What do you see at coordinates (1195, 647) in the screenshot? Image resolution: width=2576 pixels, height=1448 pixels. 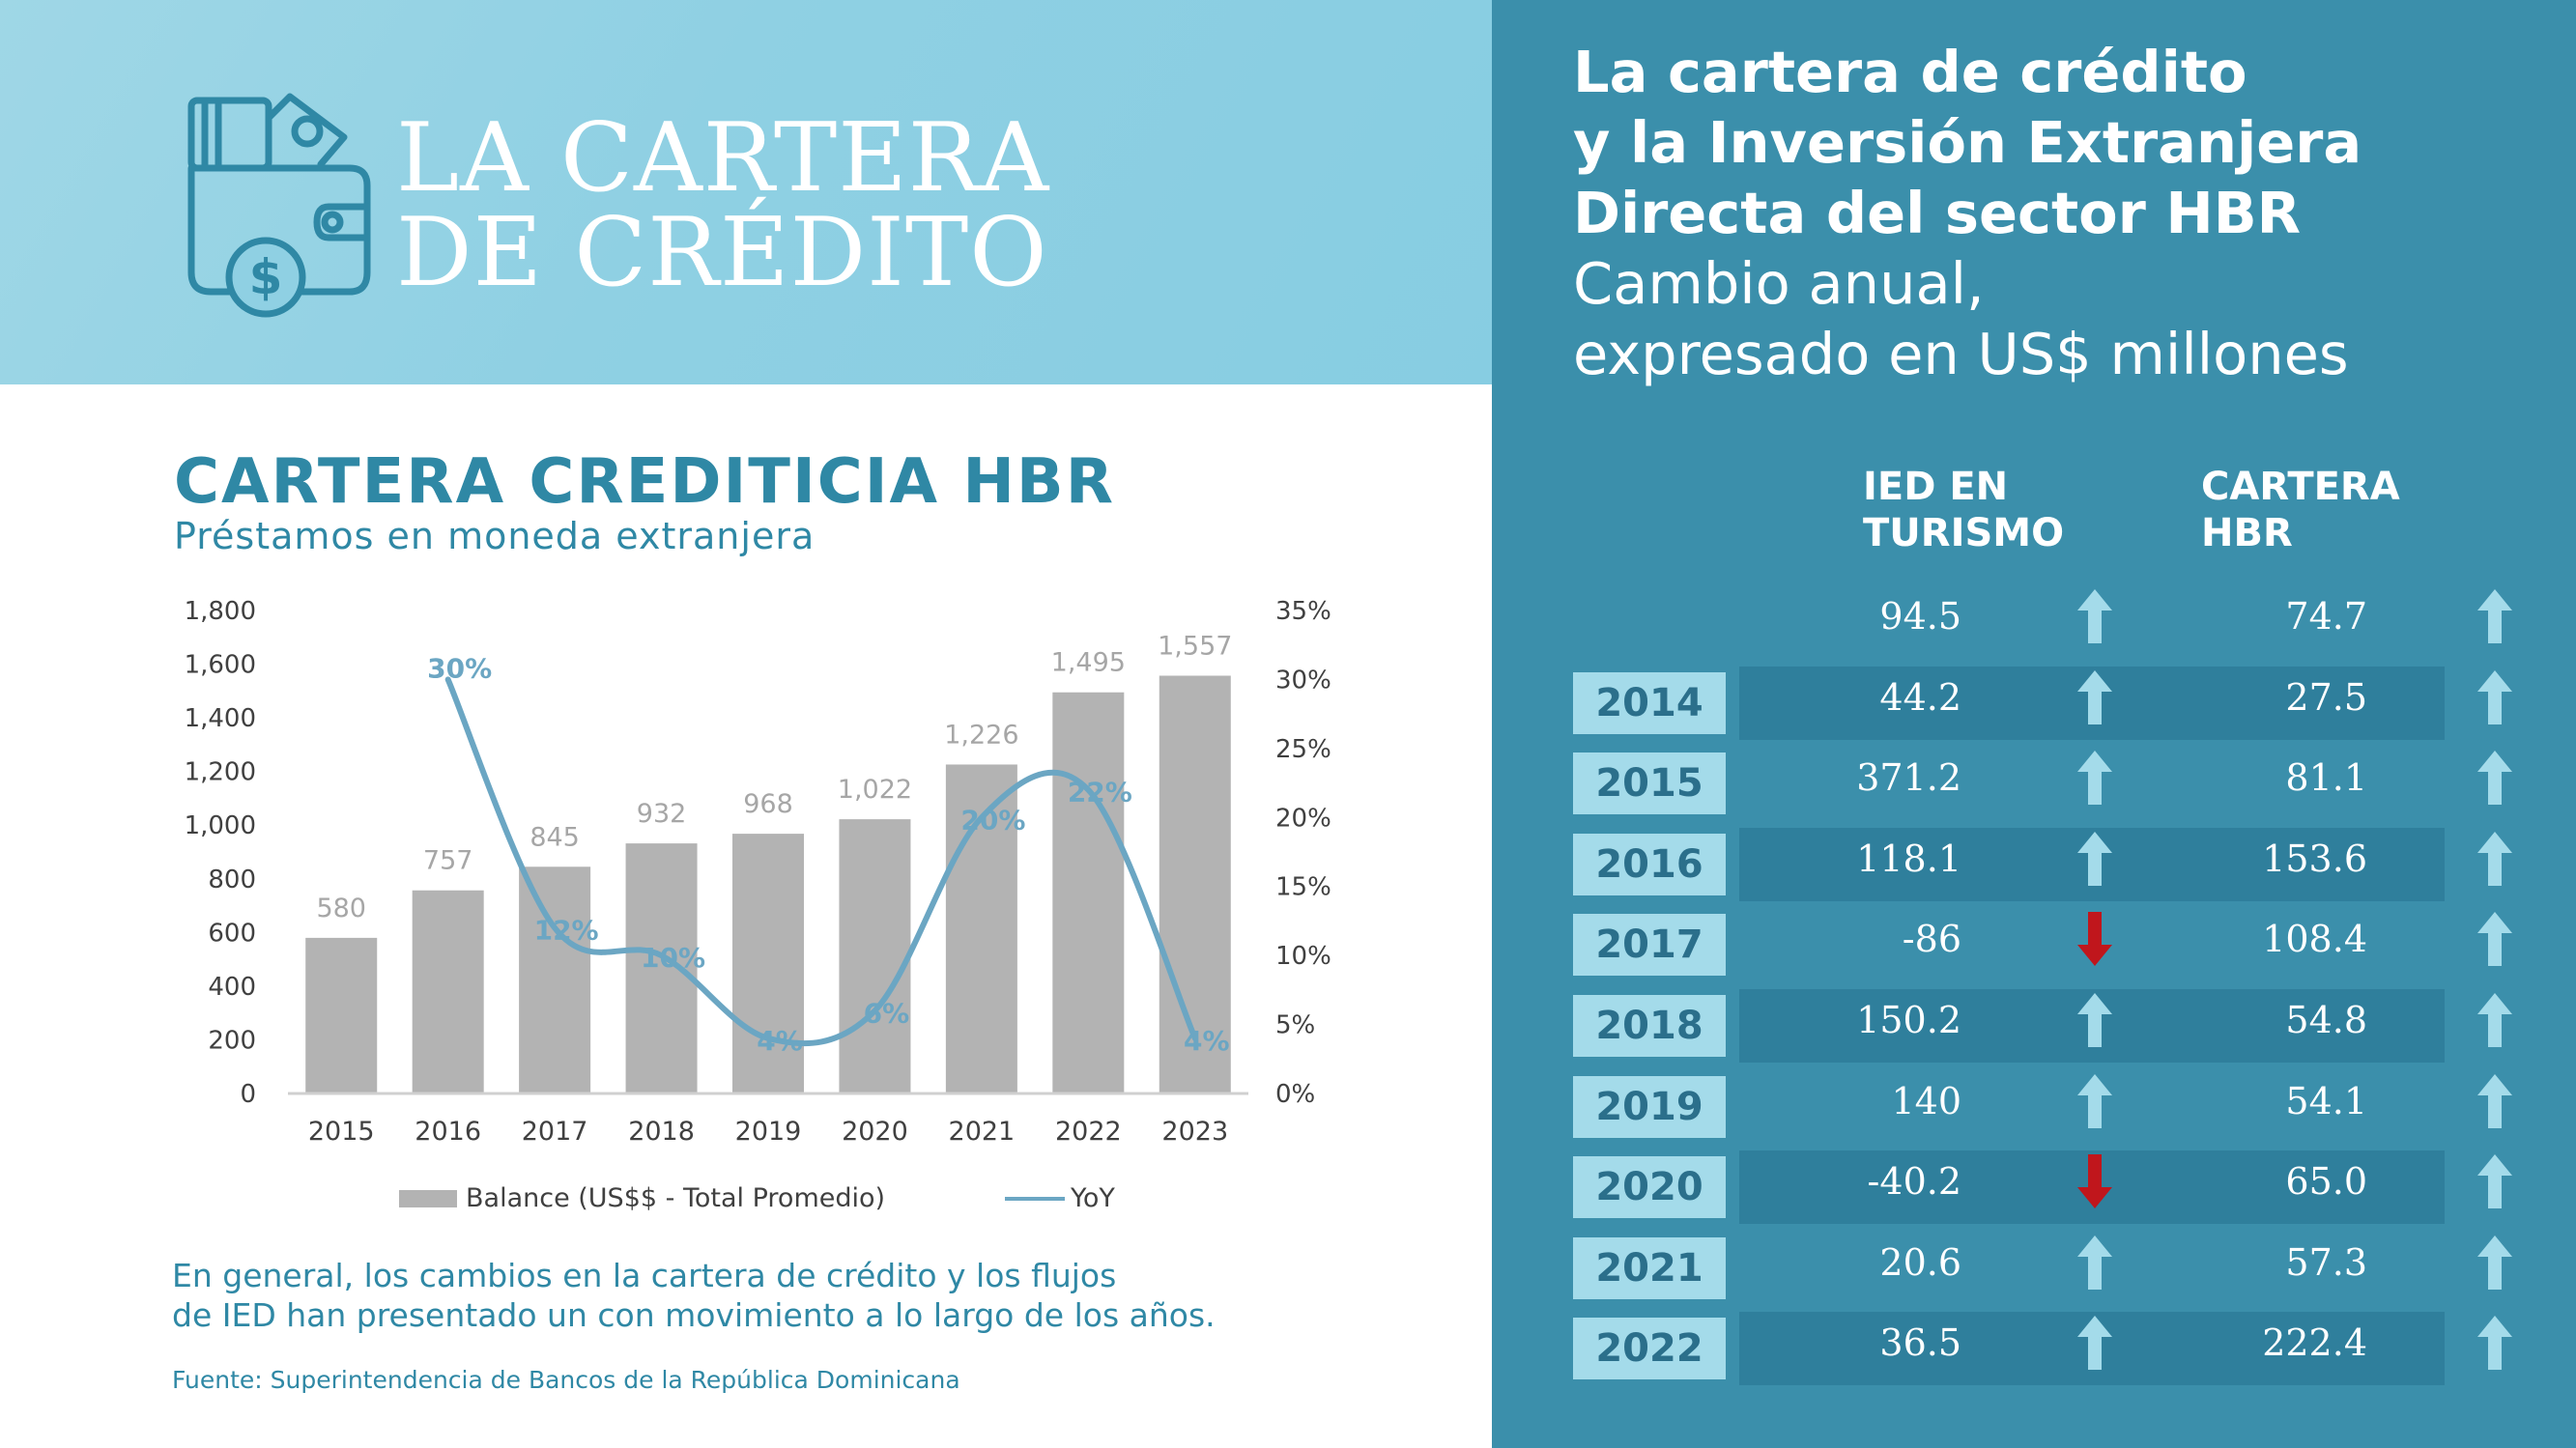 I see `bar-data-label: 1,557` at bounding box center [1195, 647].